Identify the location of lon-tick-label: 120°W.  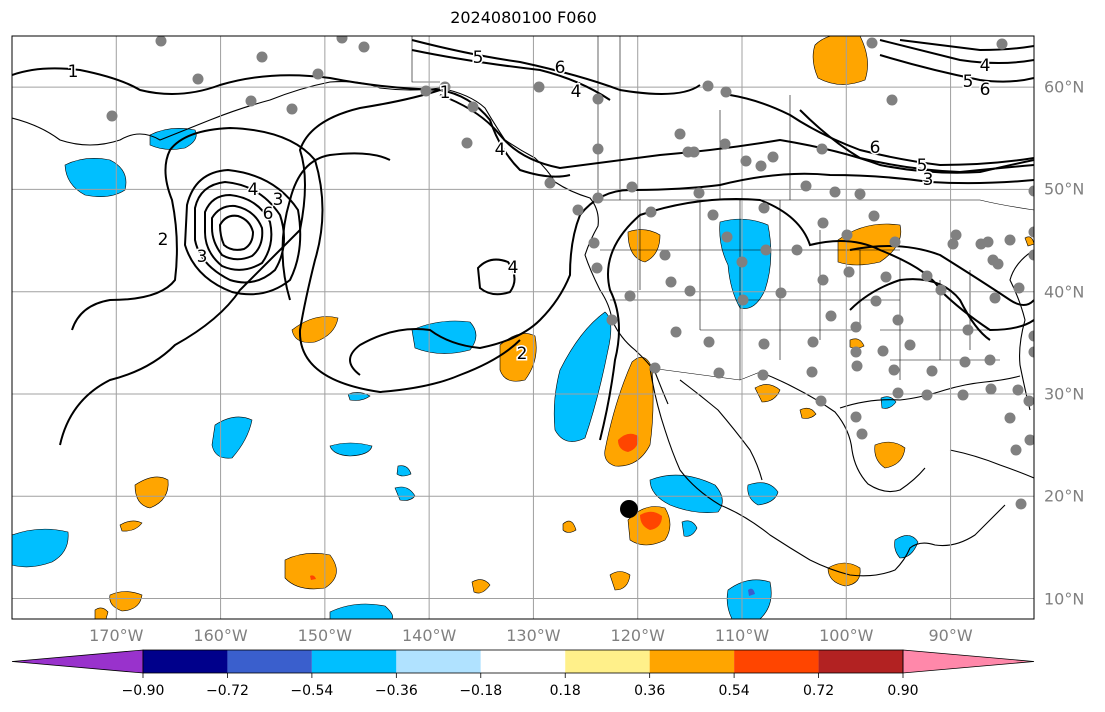
(637, 635).